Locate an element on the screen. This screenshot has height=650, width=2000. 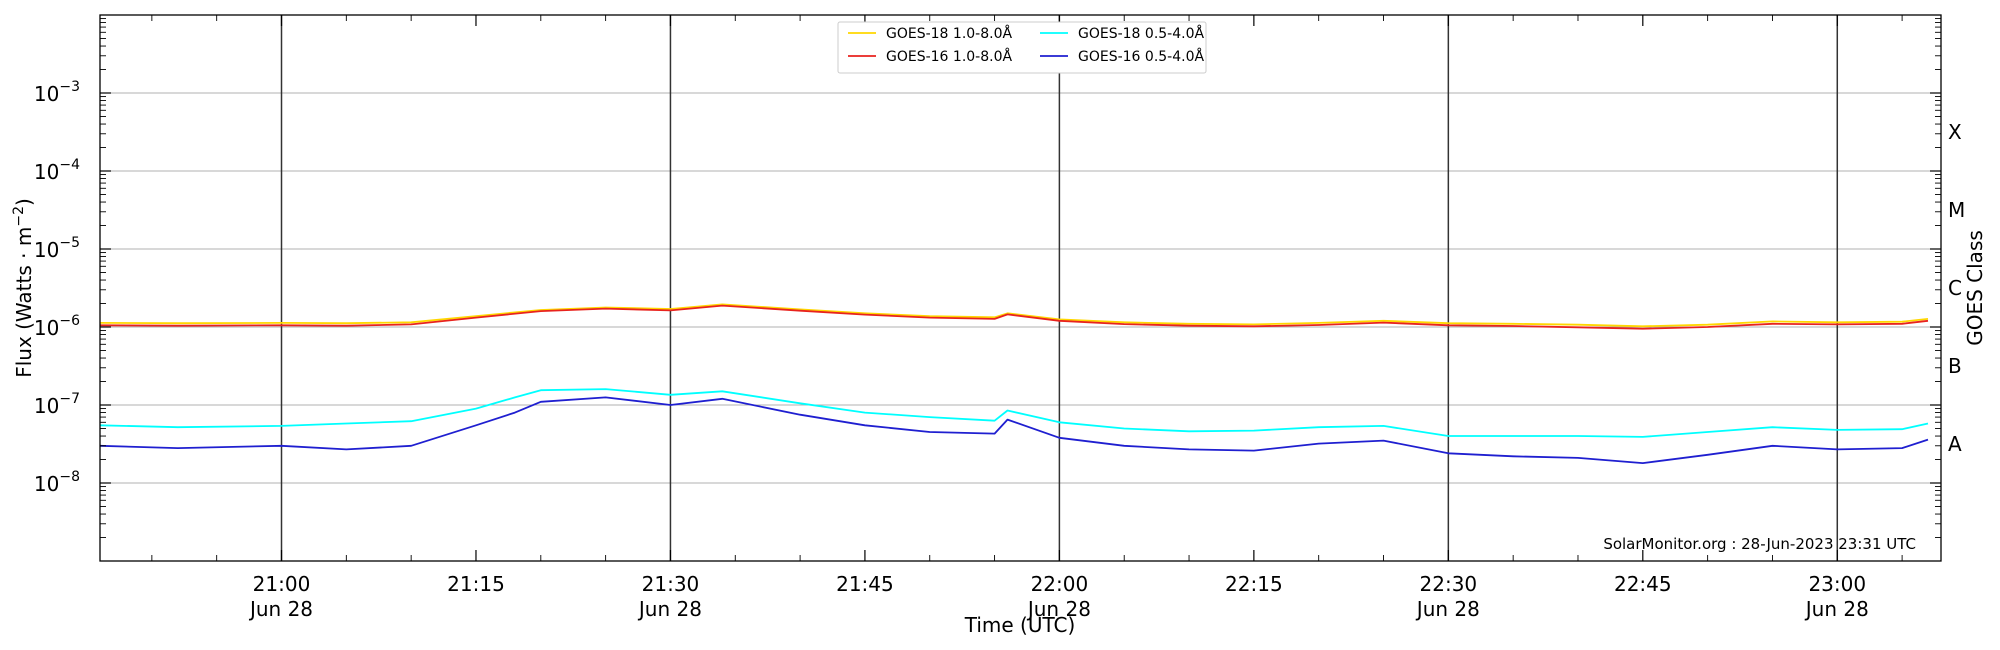
x-tick-label: 23:00 is located at coordinates (1837, 584).